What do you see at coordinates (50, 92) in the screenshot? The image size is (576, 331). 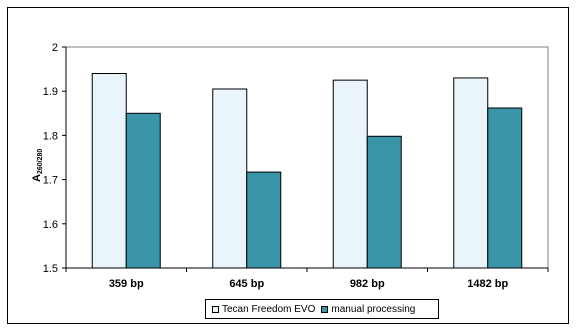 I see `y-tick-label: 1.9` at bounding box center [50, 92].